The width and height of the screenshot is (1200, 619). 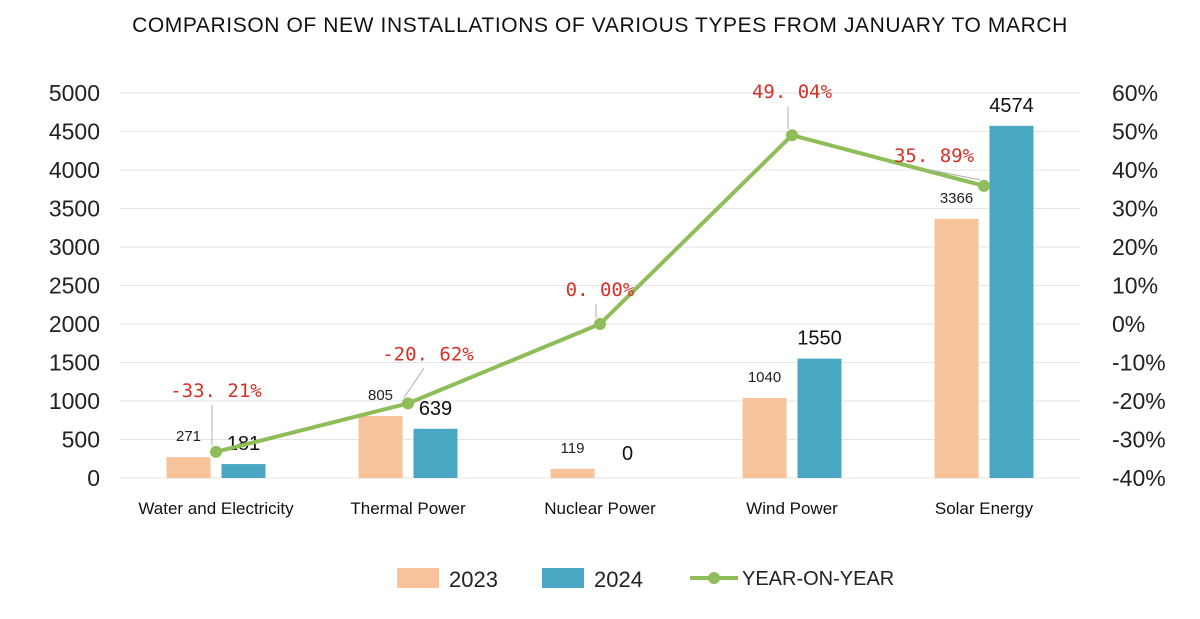 What do you see at coordinates (74, 363) in the screenshot?
I see `y-left-tick-label: 1500` at bounding box center [74, 363].